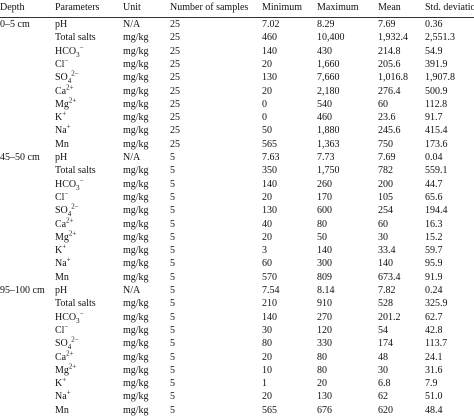 This screenshot has width=474, height=417. I want to click on value-cell: 16.3, so click(434, 224).